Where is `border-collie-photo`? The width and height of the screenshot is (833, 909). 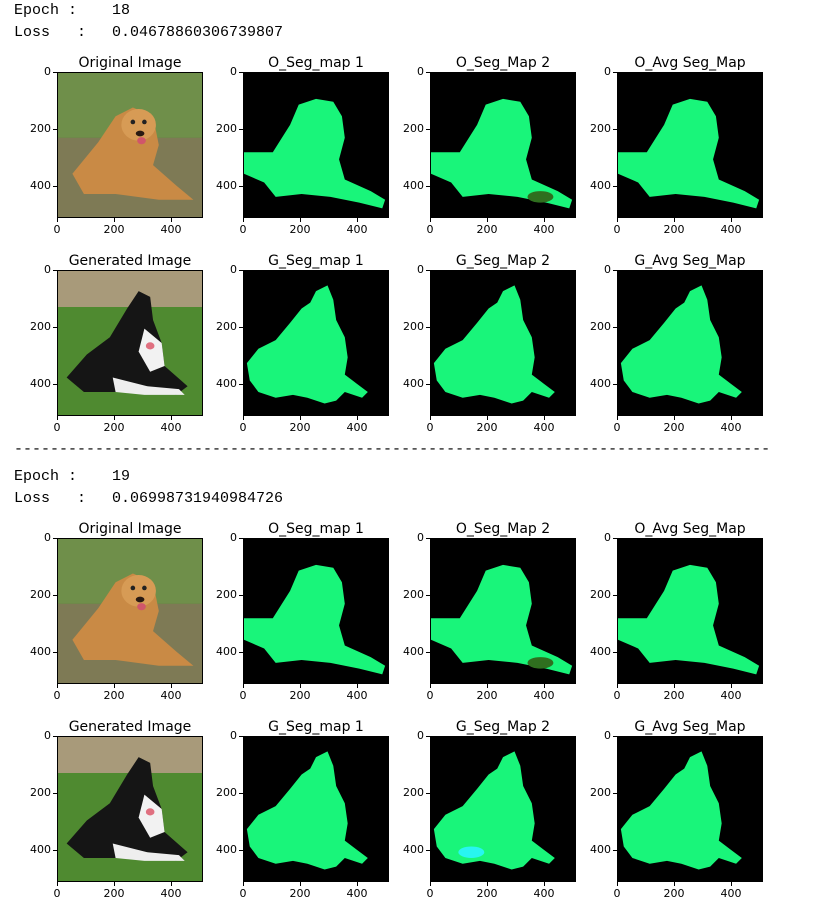
border-collie-photo is located at coordinates (130, 343).